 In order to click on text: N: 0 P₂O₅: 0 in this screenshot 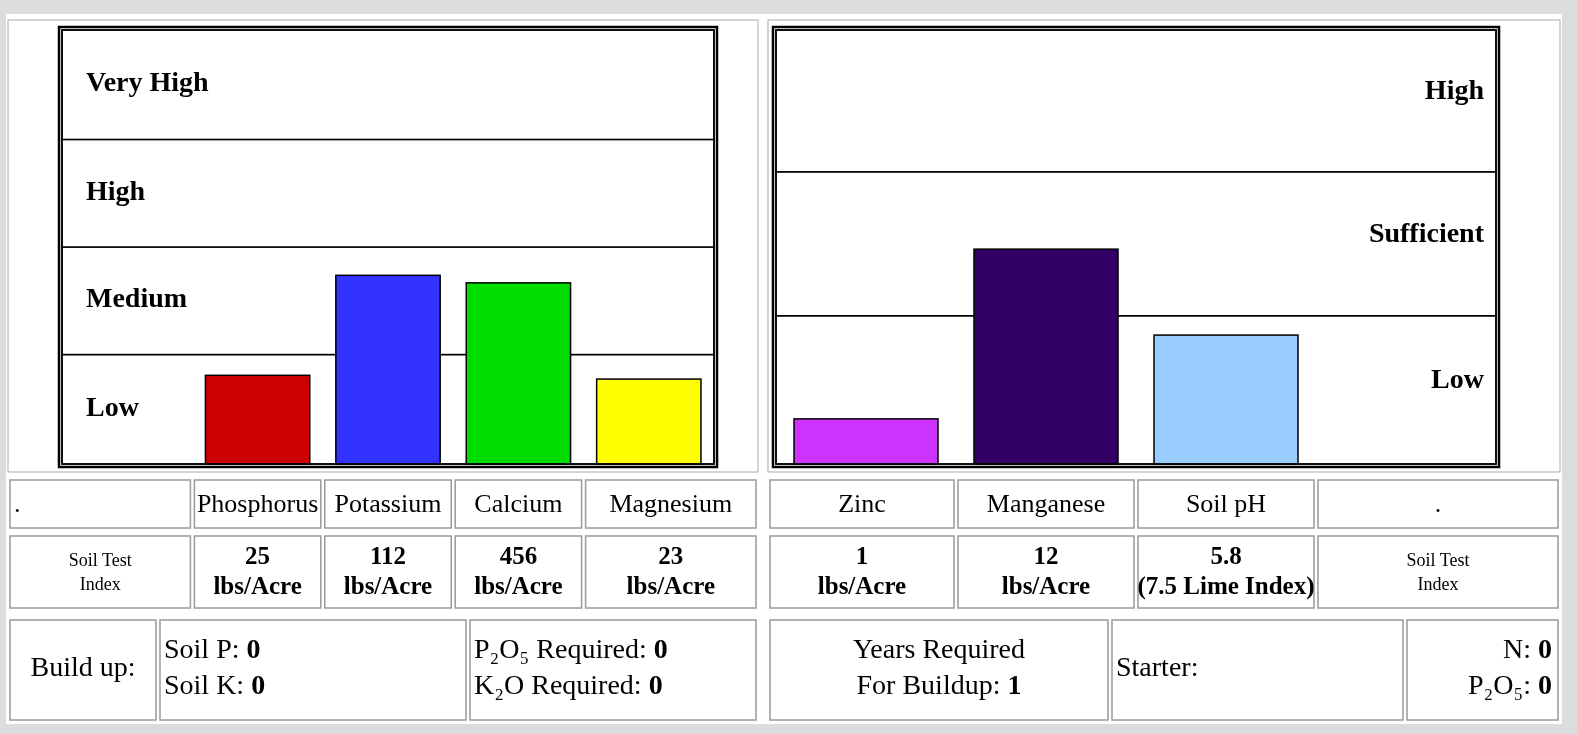, I will do `click(1509, 667)`.